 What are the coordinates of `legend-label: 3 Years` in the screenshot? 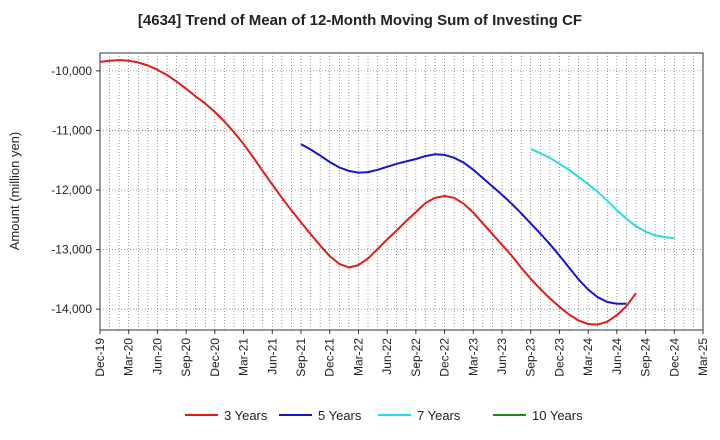 It's located at (246, 415).